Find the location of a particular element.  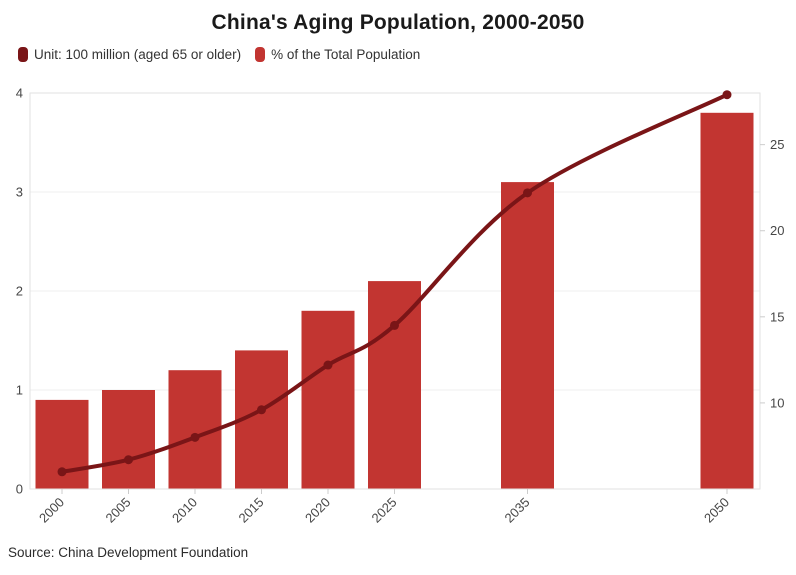

line-point-2035 is located at coordinates (527, 193).